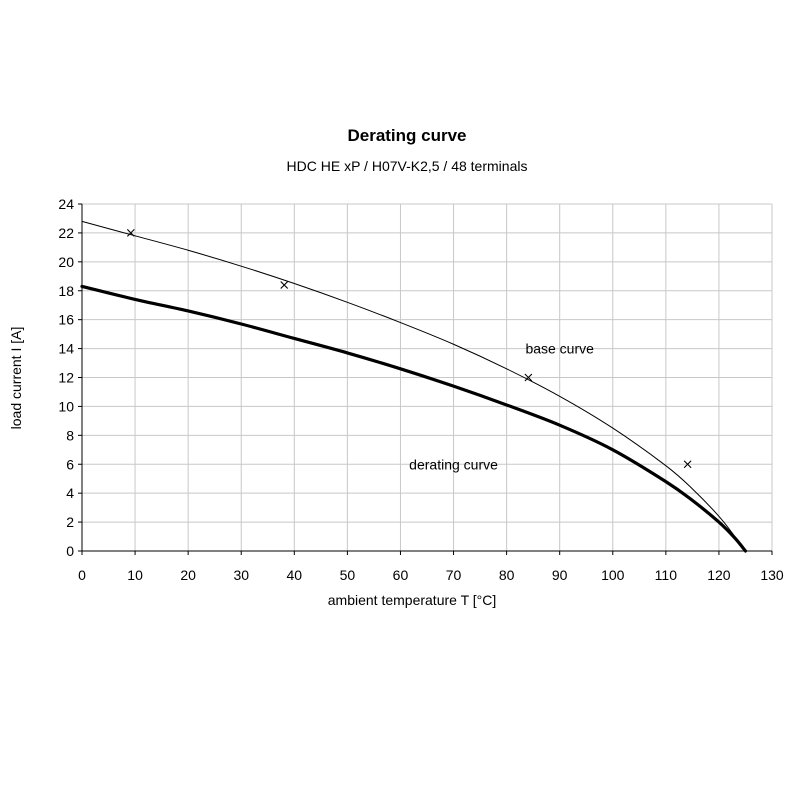  What do you see at coordinates (666, 575) in the screenshot?
I see `x-tick-label: 110` at bounding box center [666, 575].